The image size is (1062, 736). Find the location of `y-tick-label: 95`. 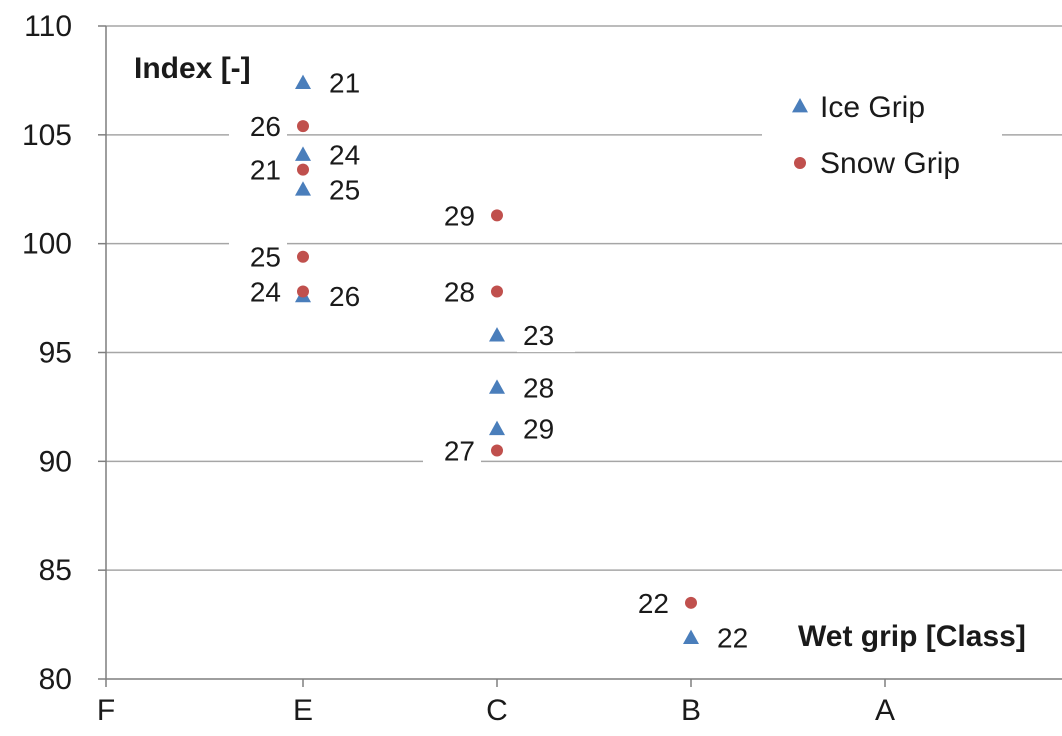

y-tick-label: 95 is located at coordinates (55, 353).